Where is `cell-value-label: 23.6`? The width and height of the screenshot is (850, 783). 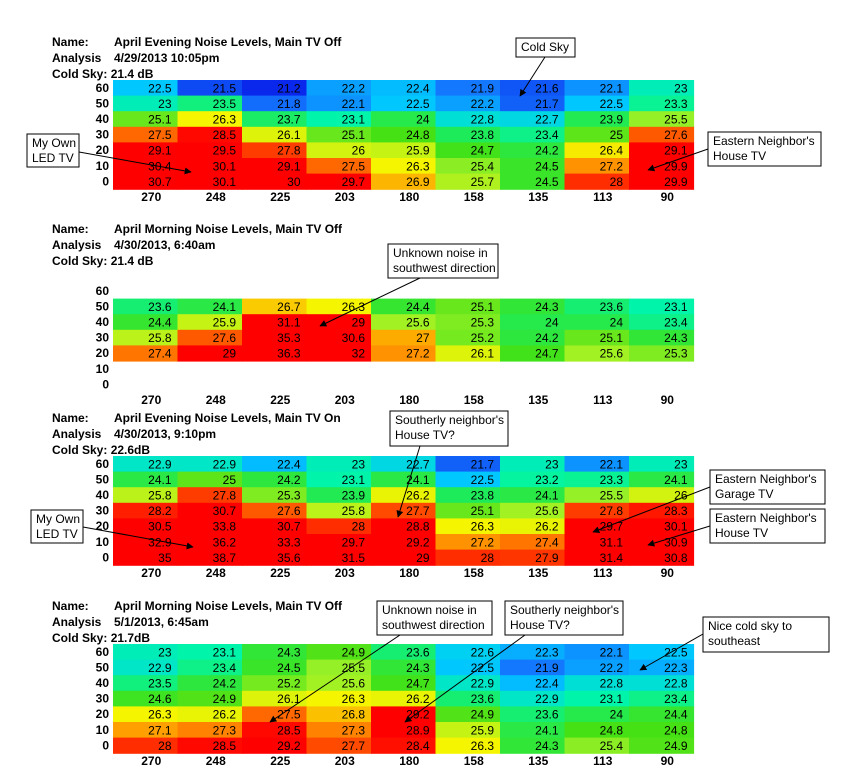 cell-value-label: 23.6 is located at coordinates (483, 699).